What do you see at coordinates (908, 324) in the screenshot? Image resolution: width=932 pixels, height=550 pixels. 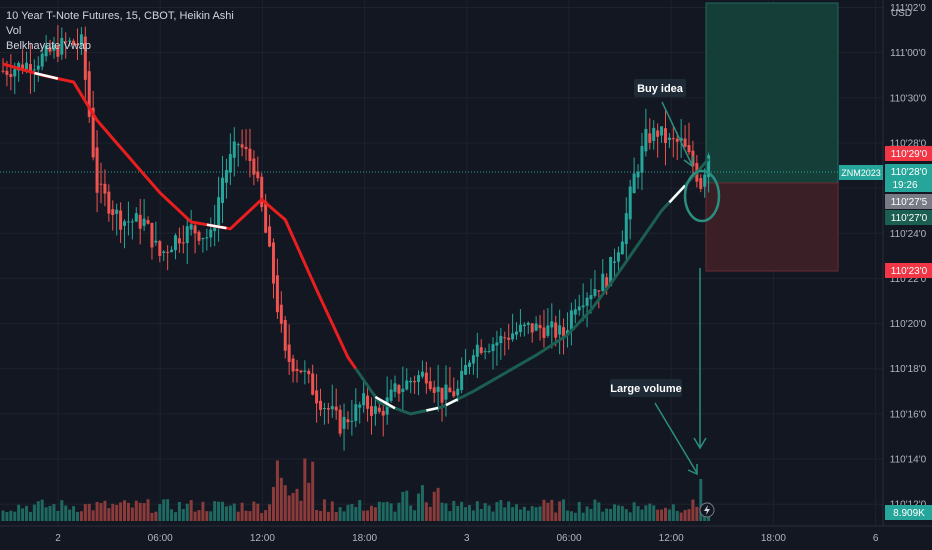 I see `price-tick-label: 110'20'0` at bounding box center [908, 324].